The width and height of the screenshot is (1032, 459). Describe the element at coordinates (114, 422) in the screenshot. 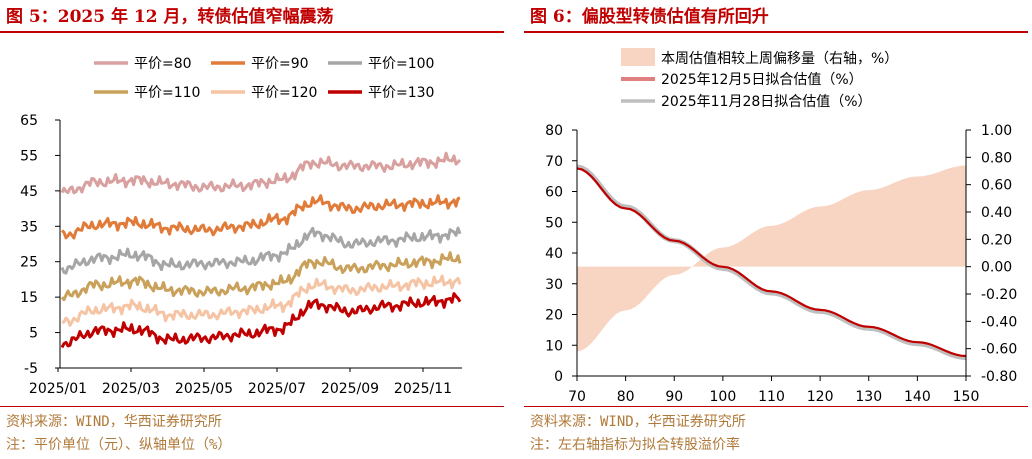

I see `figure-5-source: 资料来源：WIND，华西证券研究所` at that location.